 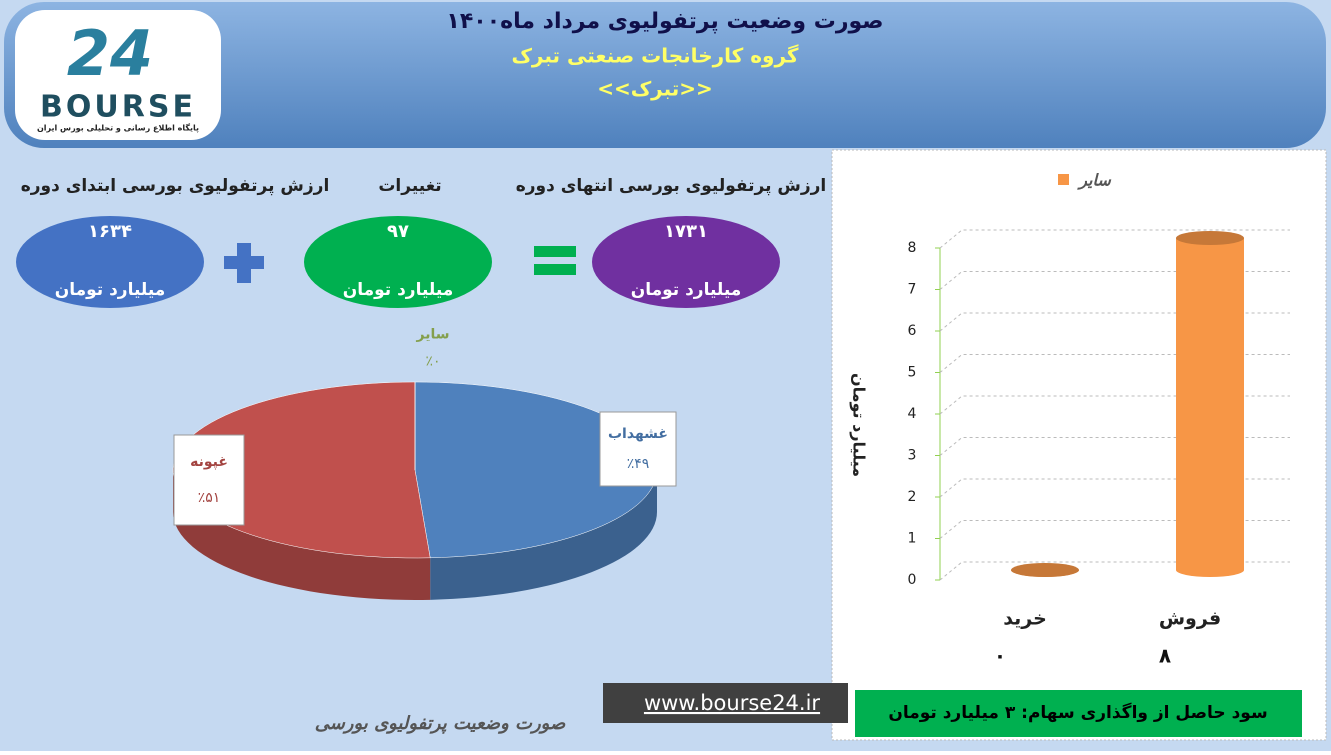 What do you see at coordinates (912, 580) in the screenshot?
I see `y-tick-label: 0` at bounding box center [912, 580].